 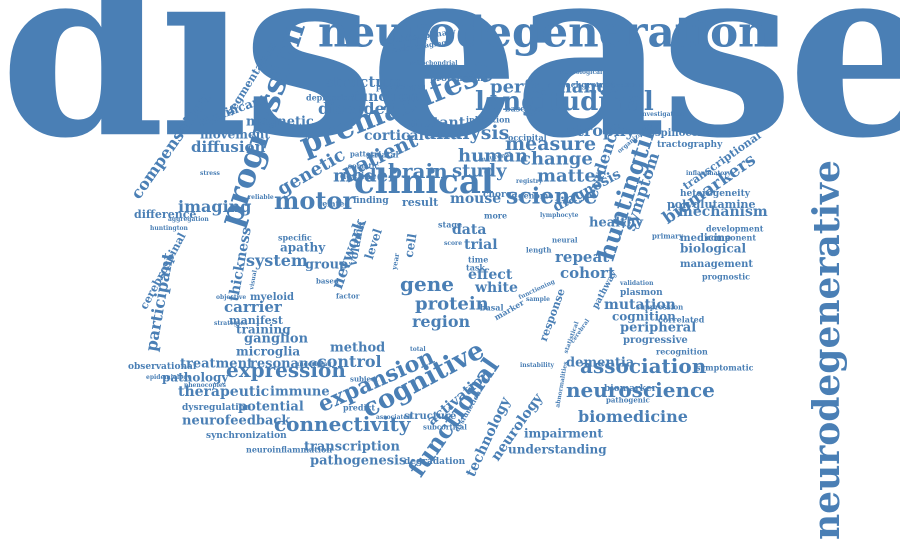 What do you see at coordinates (476, 198) in the screenshot?
I see `word-mouse: mouse` at bounding box center [476, 198].